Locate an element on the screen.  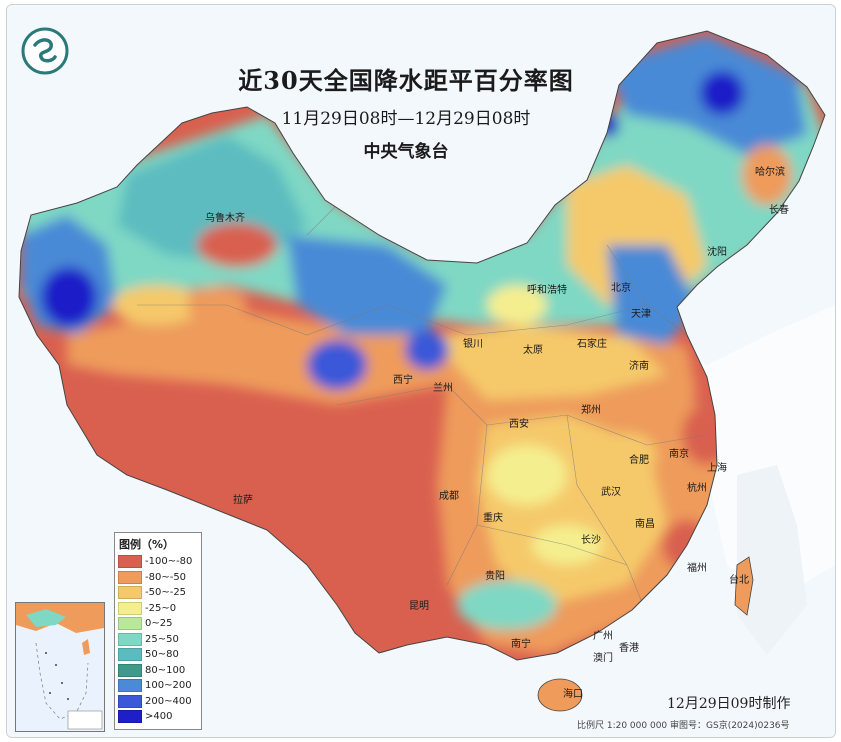
city-label: 天津 is located at coordinates (641, 314).